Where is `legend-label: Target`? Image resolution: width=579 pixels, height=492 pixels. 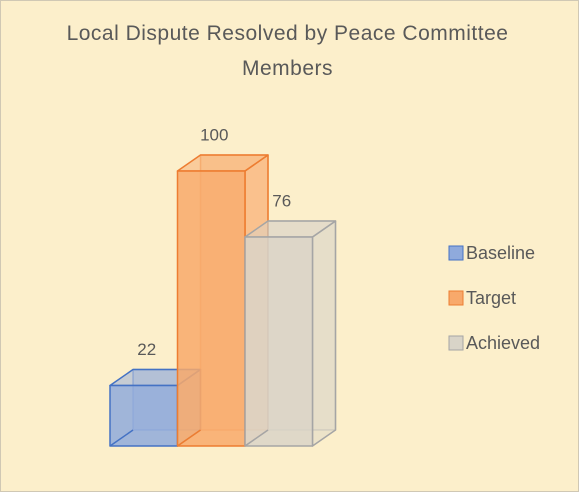
legend-label: Target is located at coordinates (491, 298).